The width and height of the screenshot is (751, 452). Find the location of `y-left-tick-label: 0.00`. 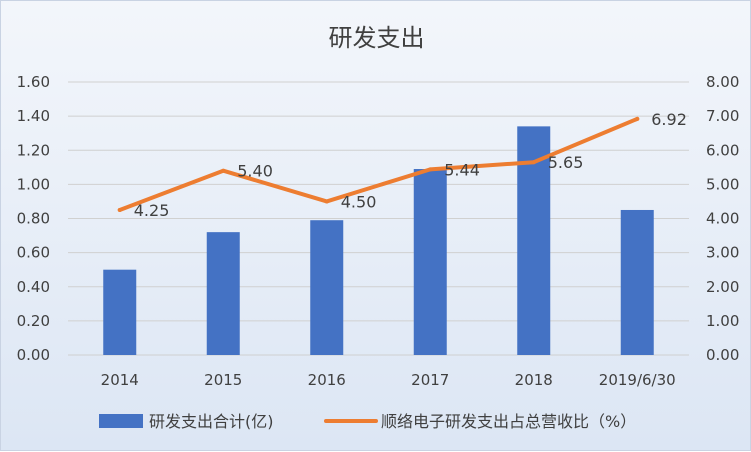

y-left-tick-label: 0.00 is located at coordinates (33, 355).